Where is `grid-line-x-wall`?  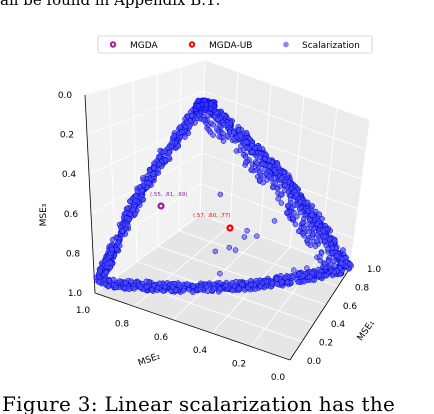 grid-line-x-wall is located at coordinates (234, 148).